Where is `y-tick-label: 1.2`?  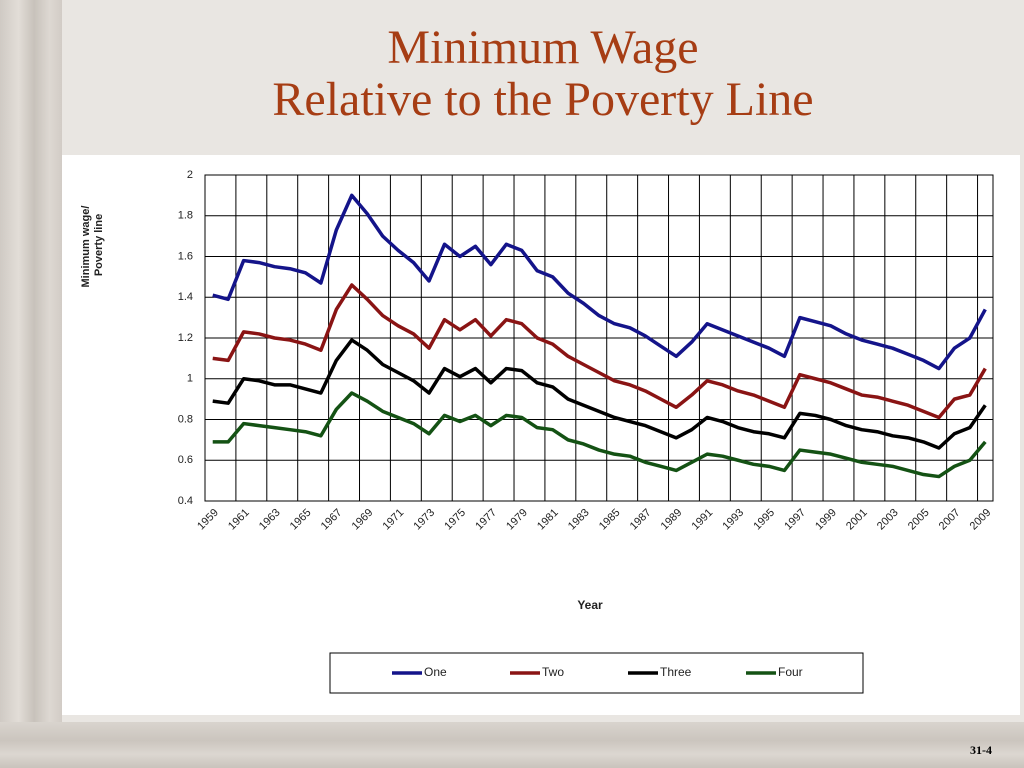 y-tick-label: 1.2 is located at coordinates (185, 338).